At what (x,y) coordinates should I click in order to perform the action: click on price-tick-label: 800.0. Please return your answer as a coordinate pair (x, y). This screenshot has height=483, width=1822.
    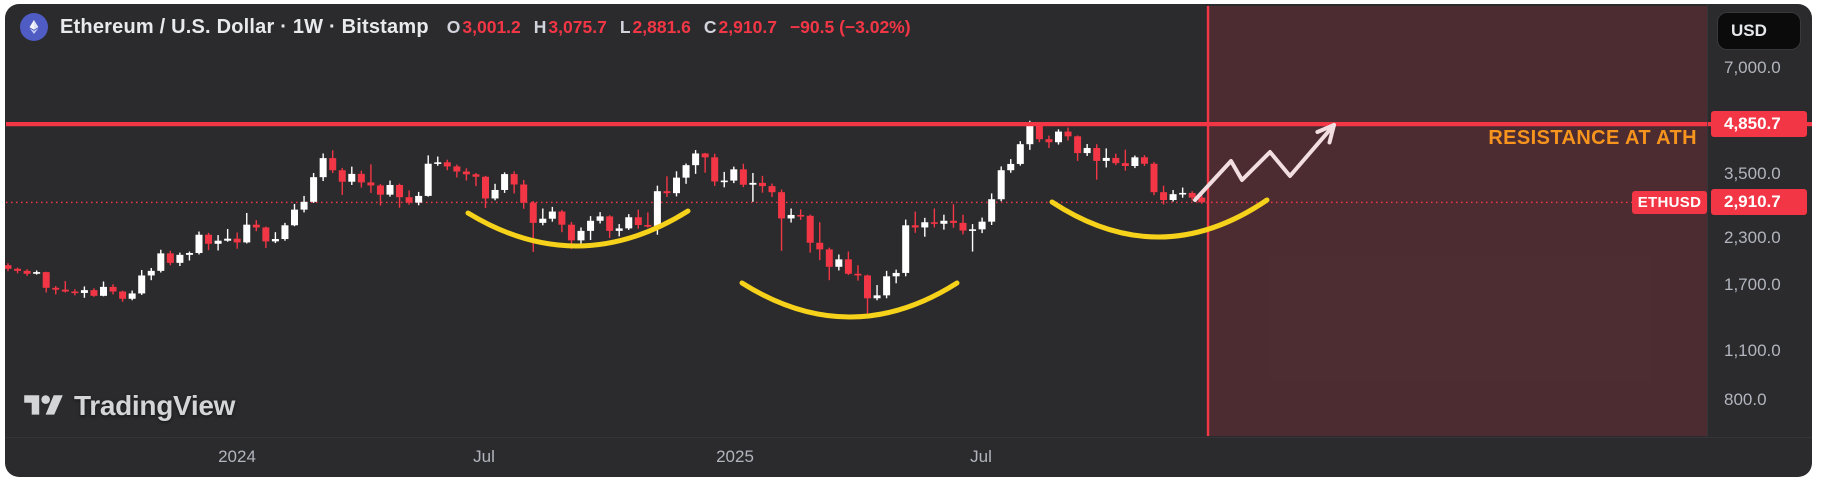
    Looking at the image, I should click on (1745, 399).